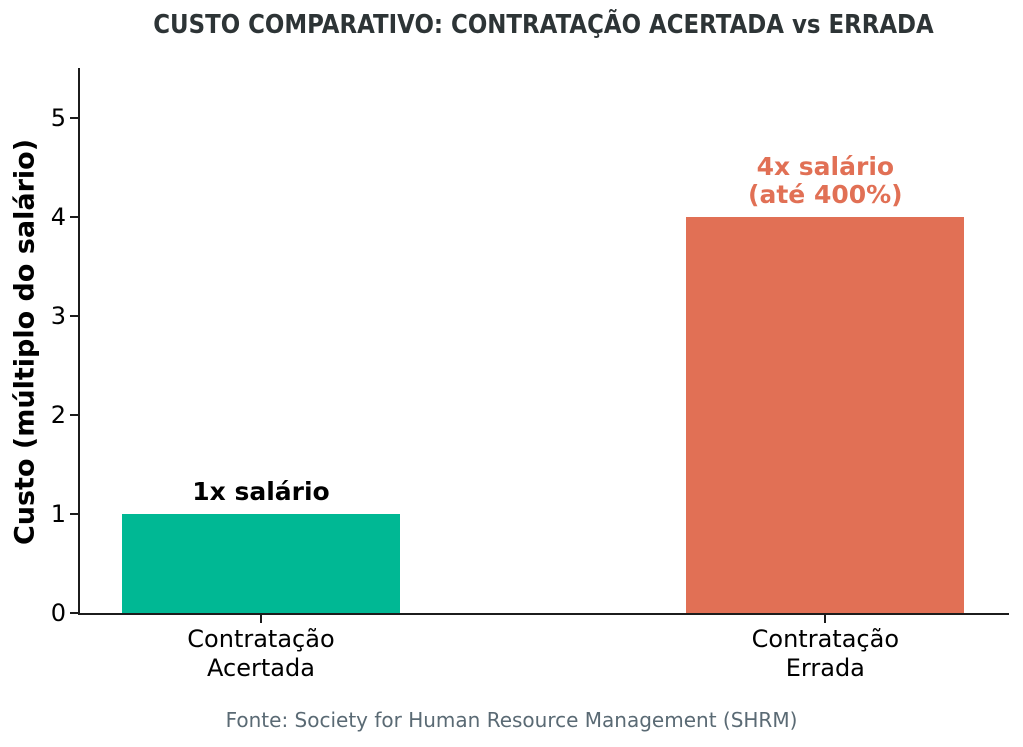  What do you see at coordinates (58, 216) in the screenshot?
I see `y-tick-label: 4` at bounding box center [58, 216].